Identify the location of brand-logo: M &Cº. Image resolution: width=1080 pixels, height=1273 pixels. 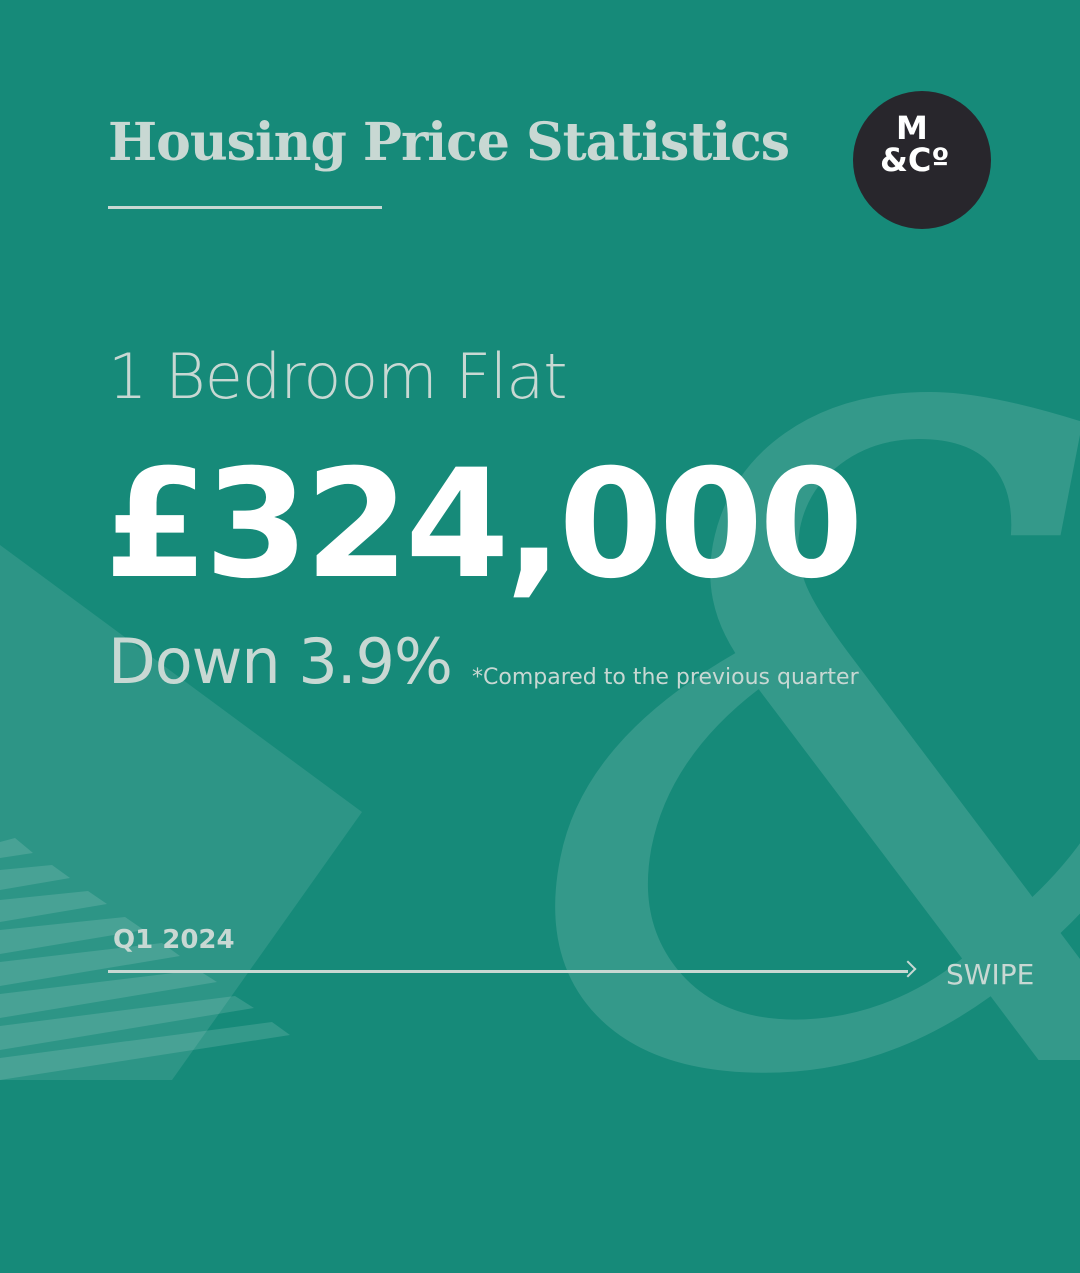
(922, 160).